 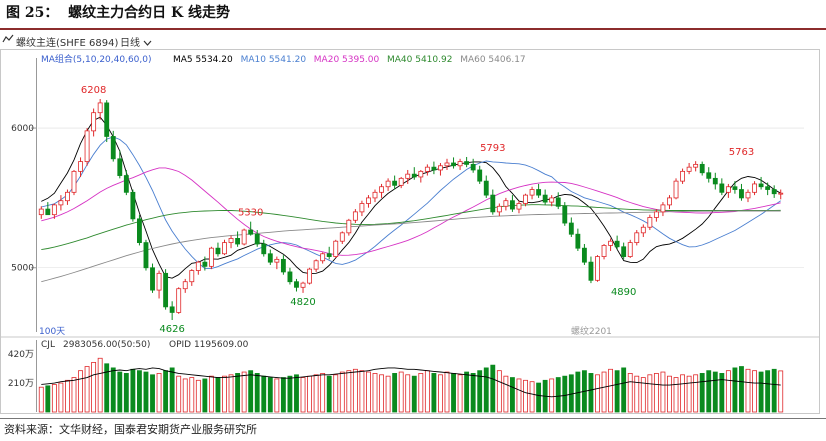 What do you see at coordinates (250, 213) in the screenshot?
I see `price-annotation: 5330` at bounding box center [250, 213].